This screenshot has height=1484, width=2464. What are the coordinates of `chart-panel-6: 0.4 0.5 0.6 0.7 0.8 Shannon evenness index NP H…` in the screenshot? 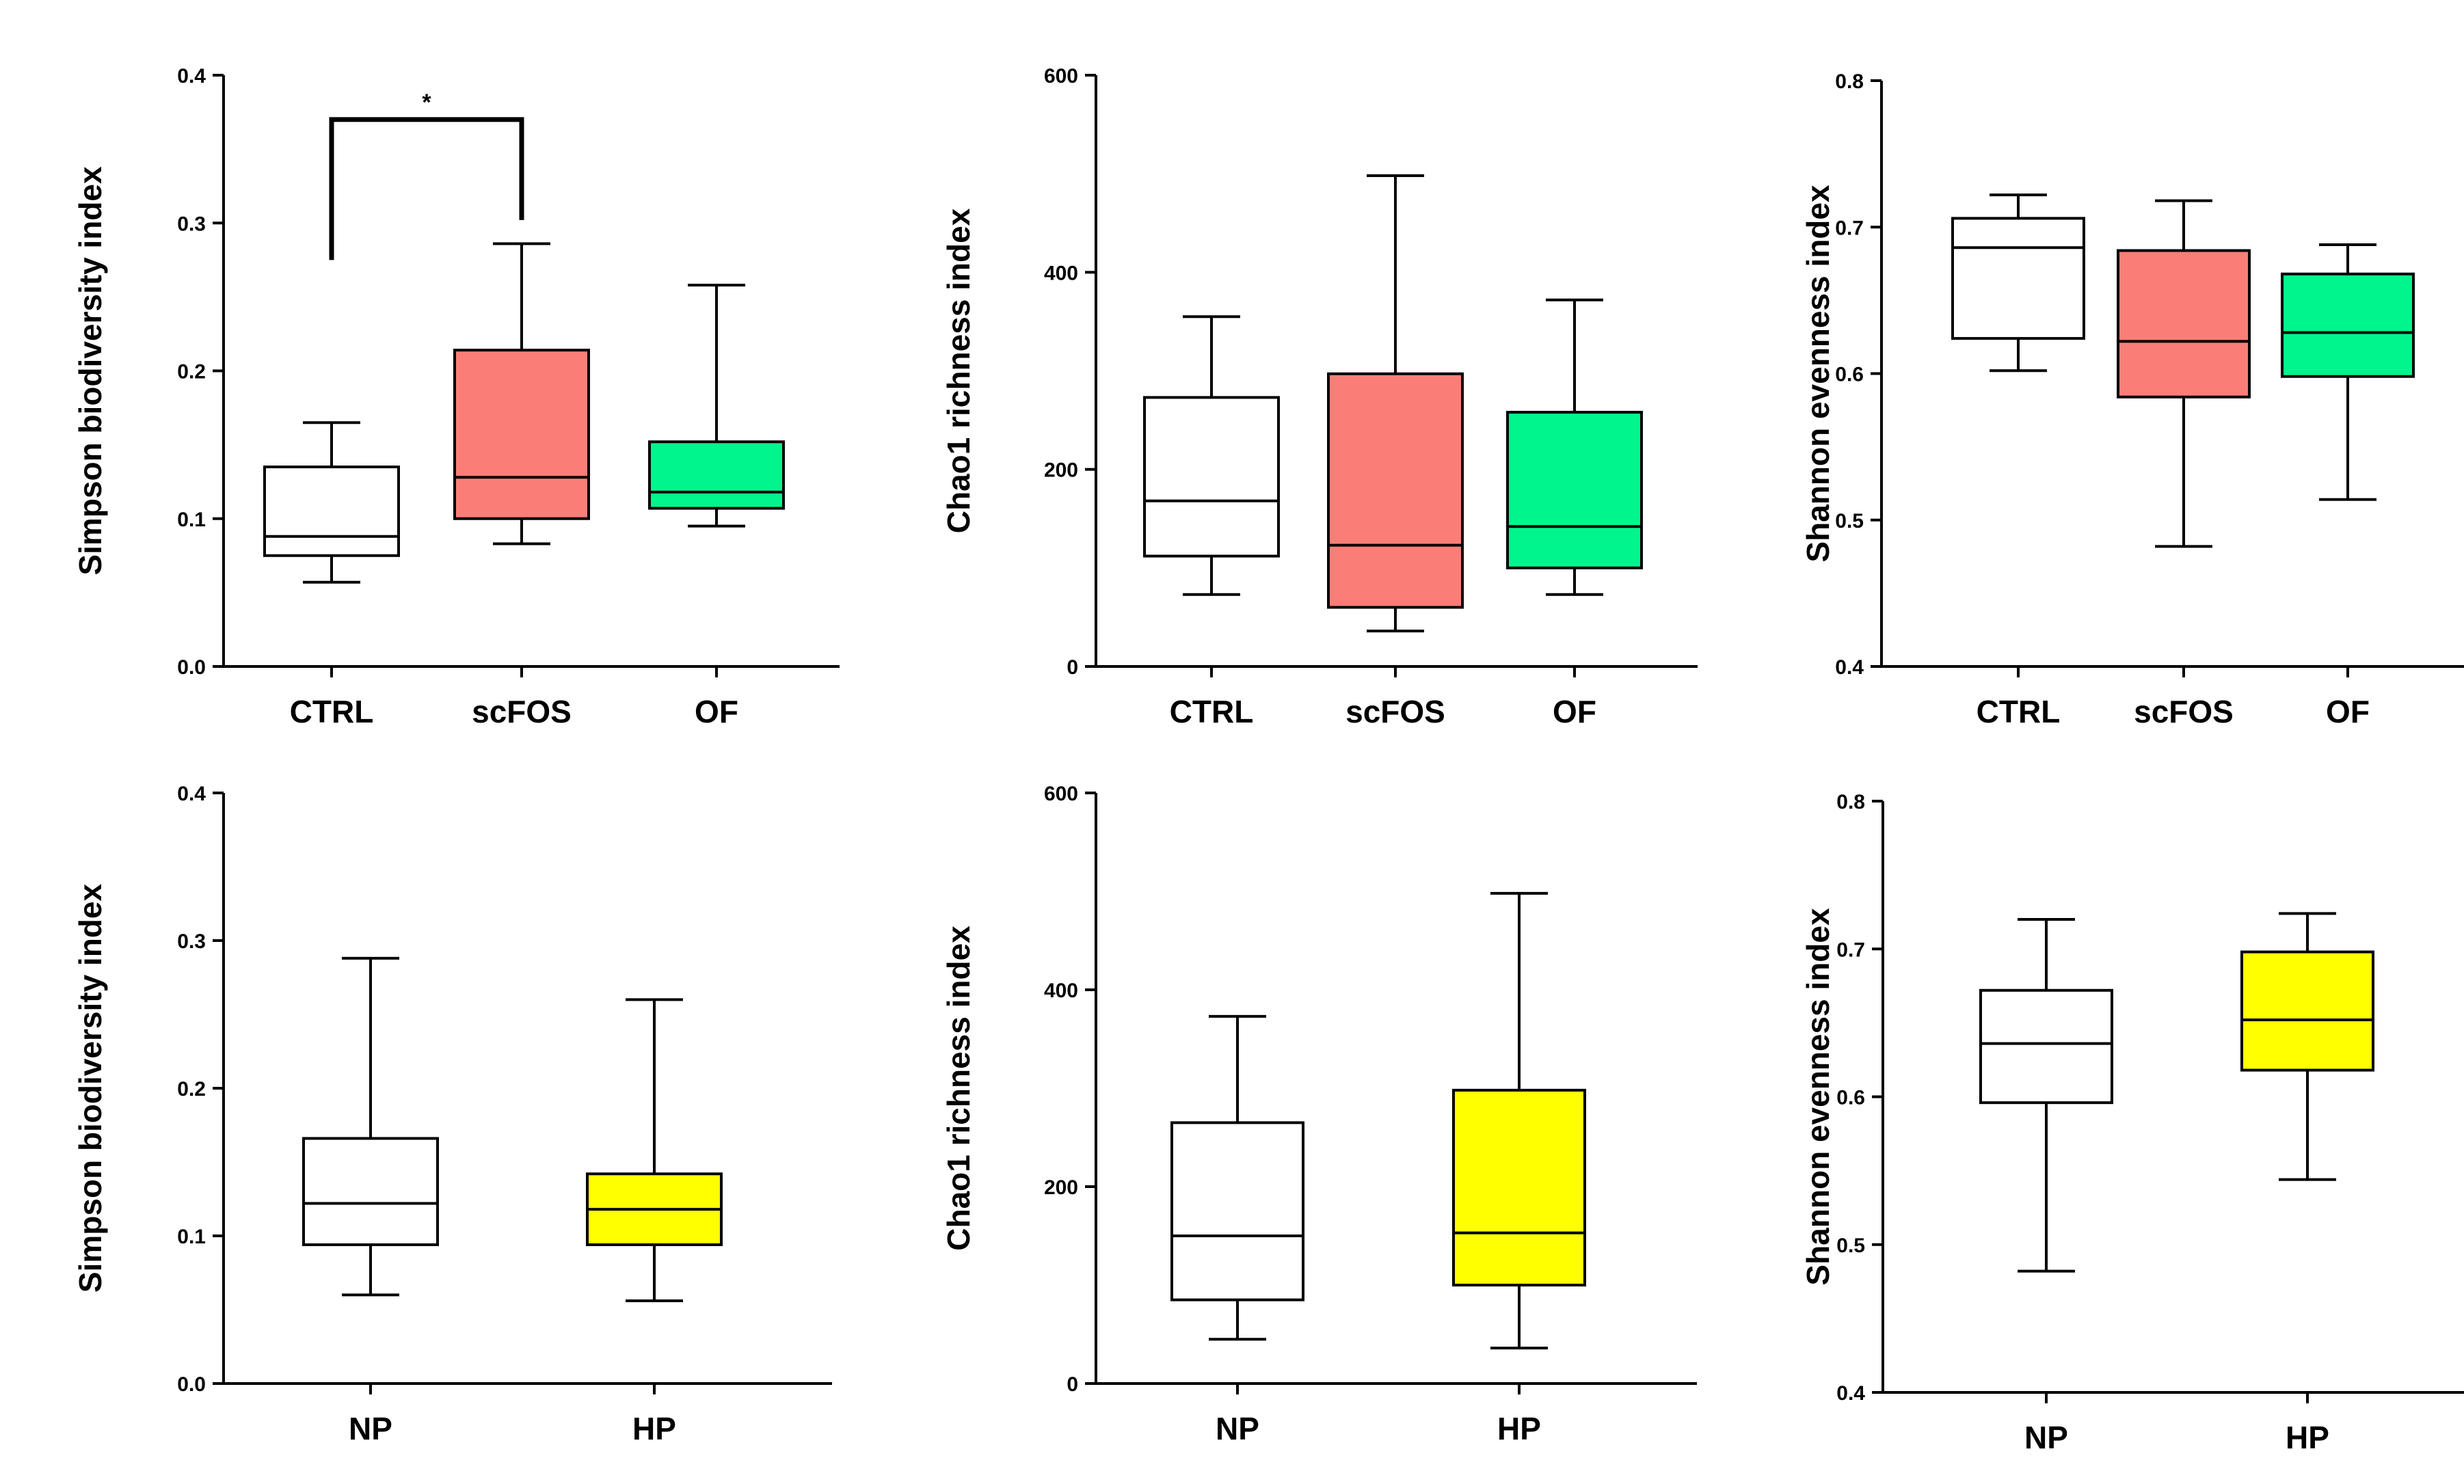 It's located at (2132, 1123).